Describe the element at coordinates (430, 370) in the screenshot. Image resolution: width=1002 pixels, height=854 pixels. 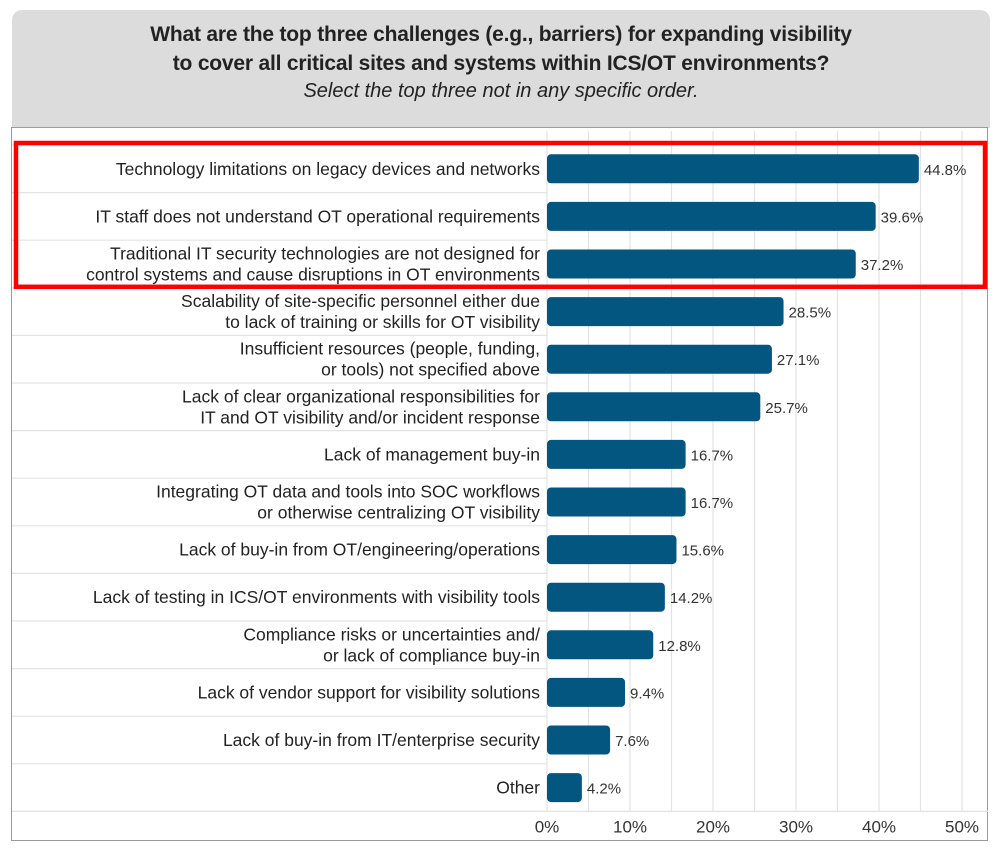
I see `category-label-line: or tools) not specified above` at that location.